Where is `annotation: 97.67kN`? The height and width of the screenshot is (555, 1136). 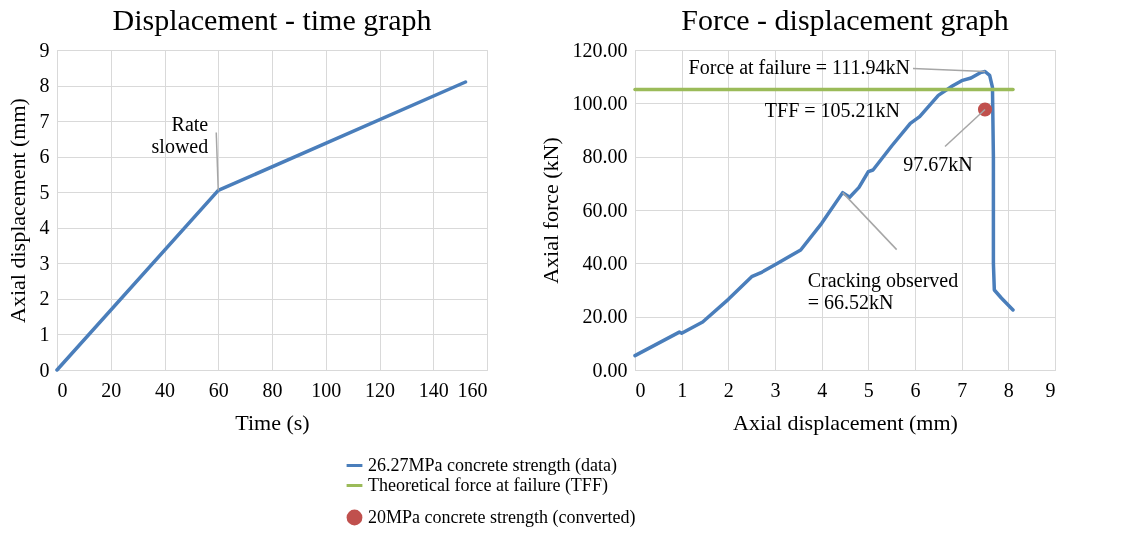 annotation: 97.67kN is located at coordinates (938, 163).